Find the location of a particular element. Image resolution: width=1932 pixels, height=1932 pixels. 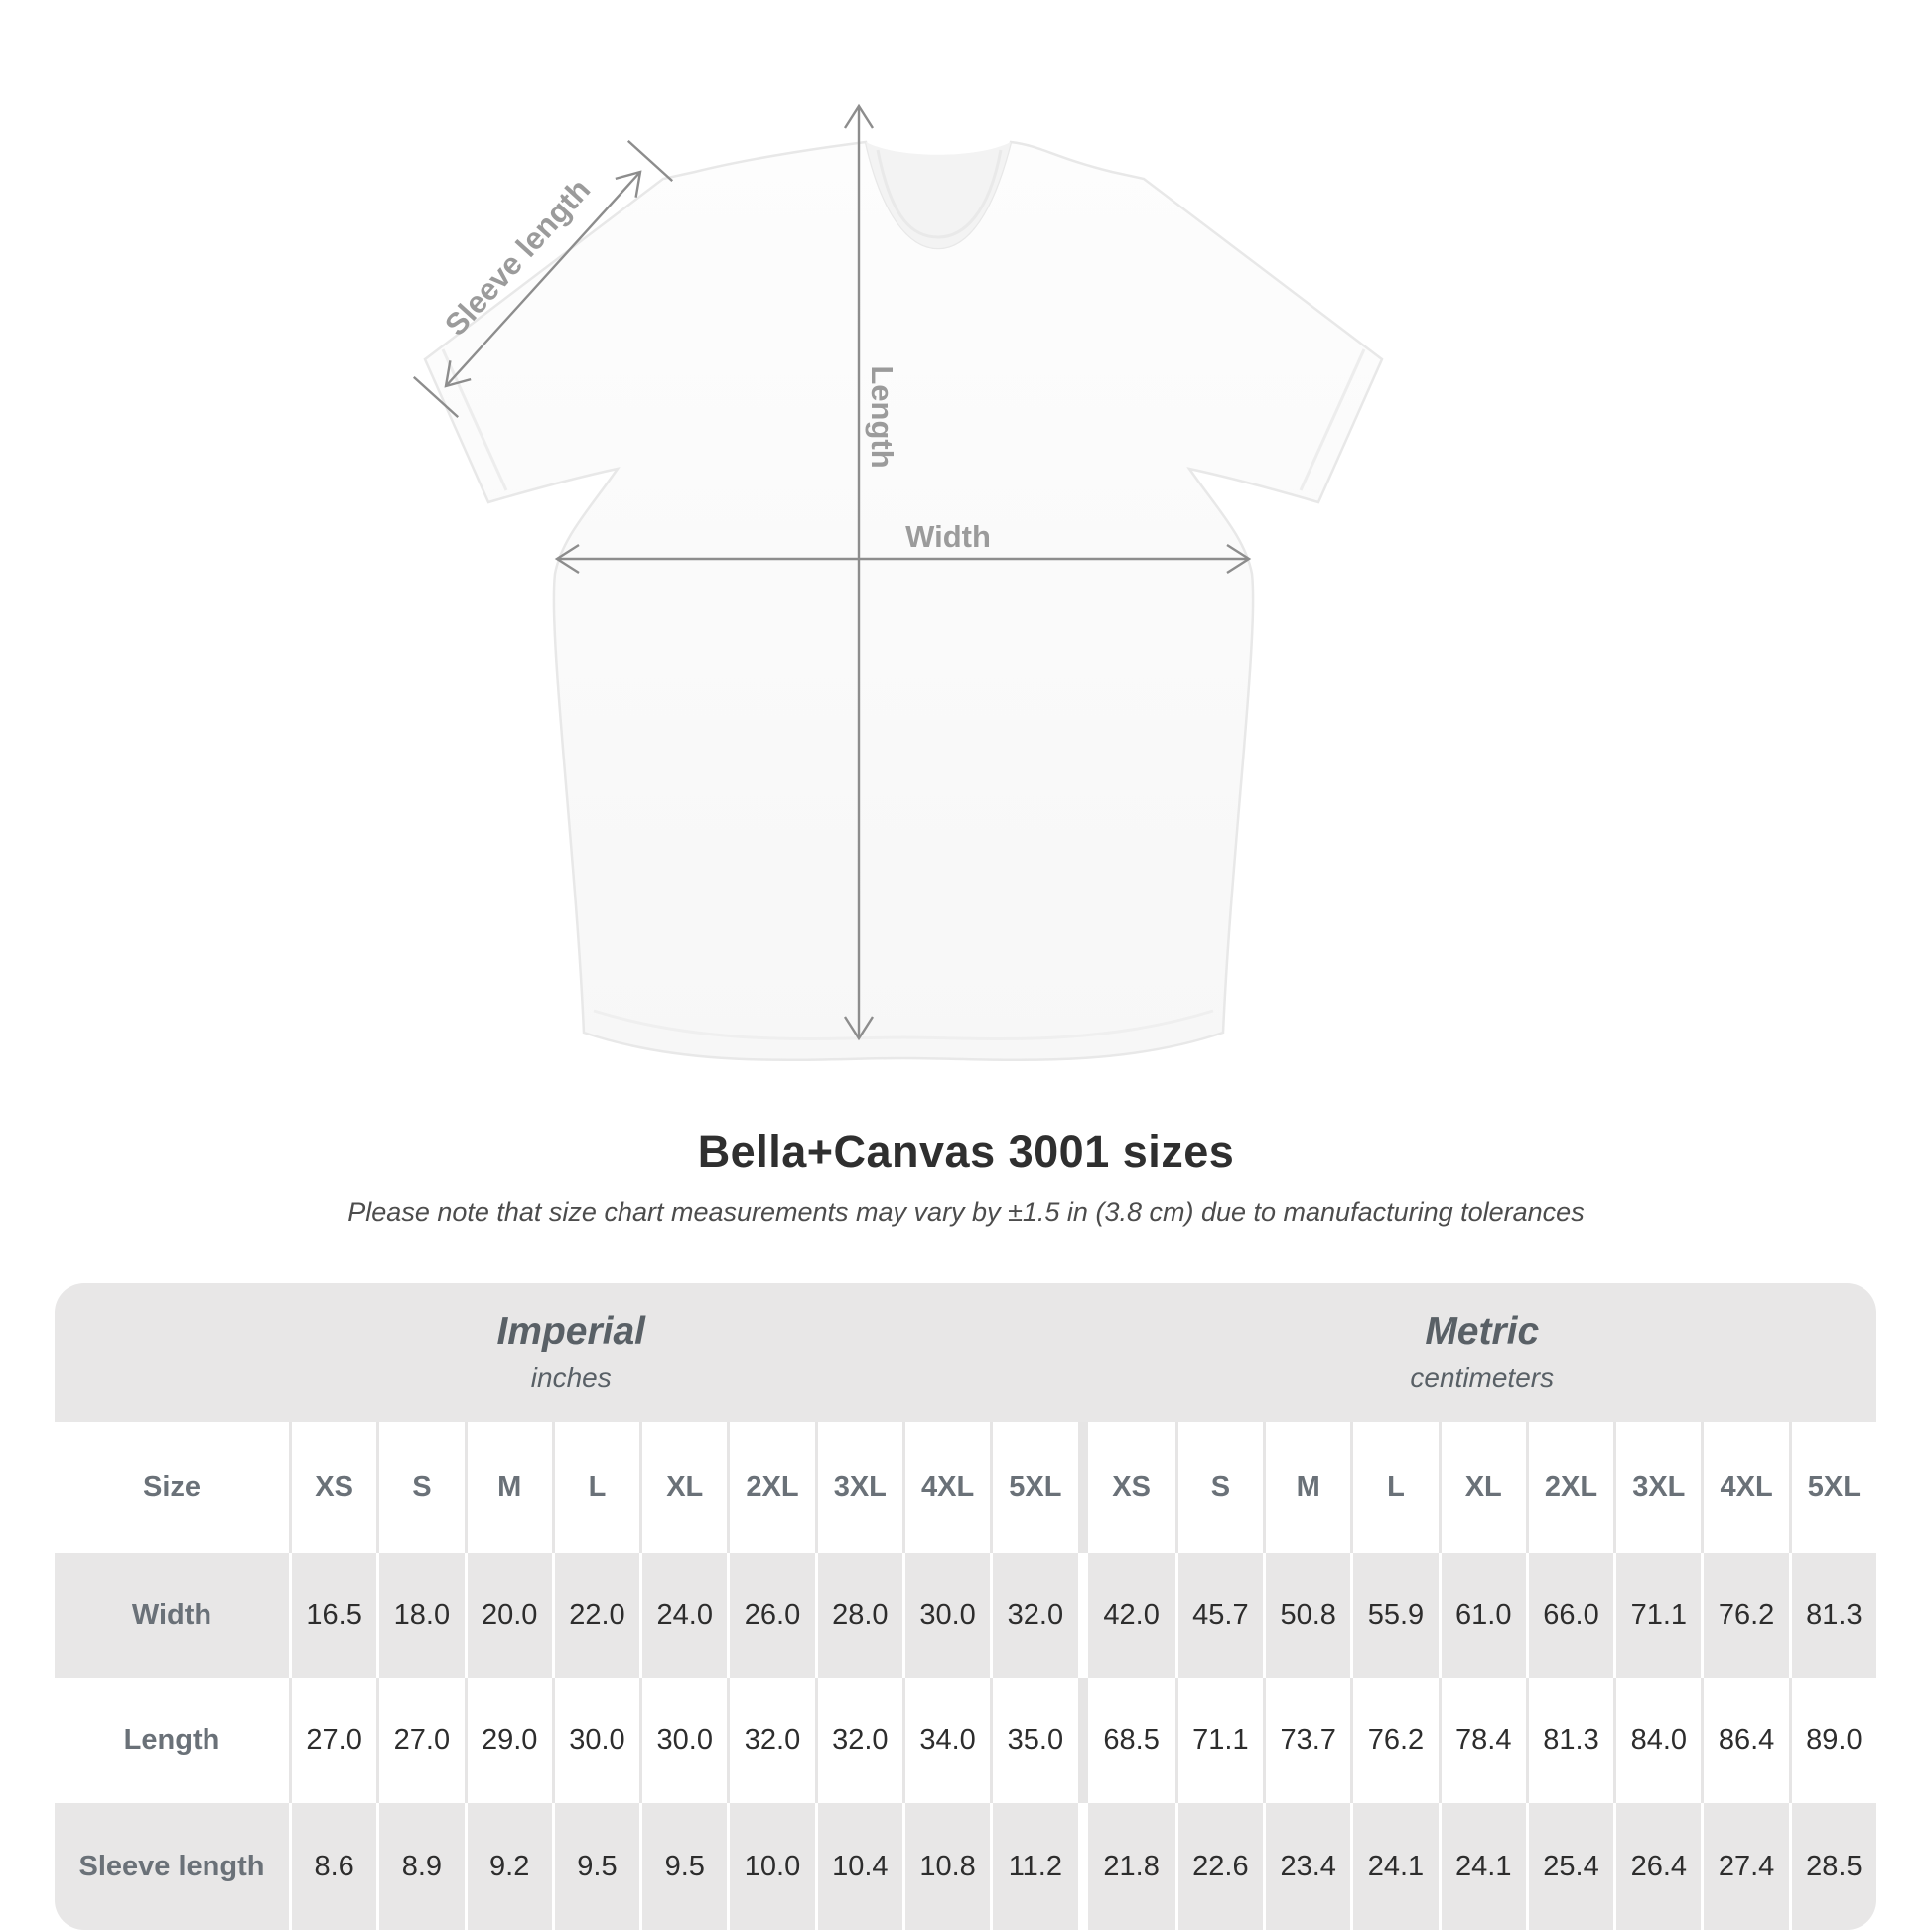

value-metric-2XL: 66.0 is located at coordinates (1570, 1616).